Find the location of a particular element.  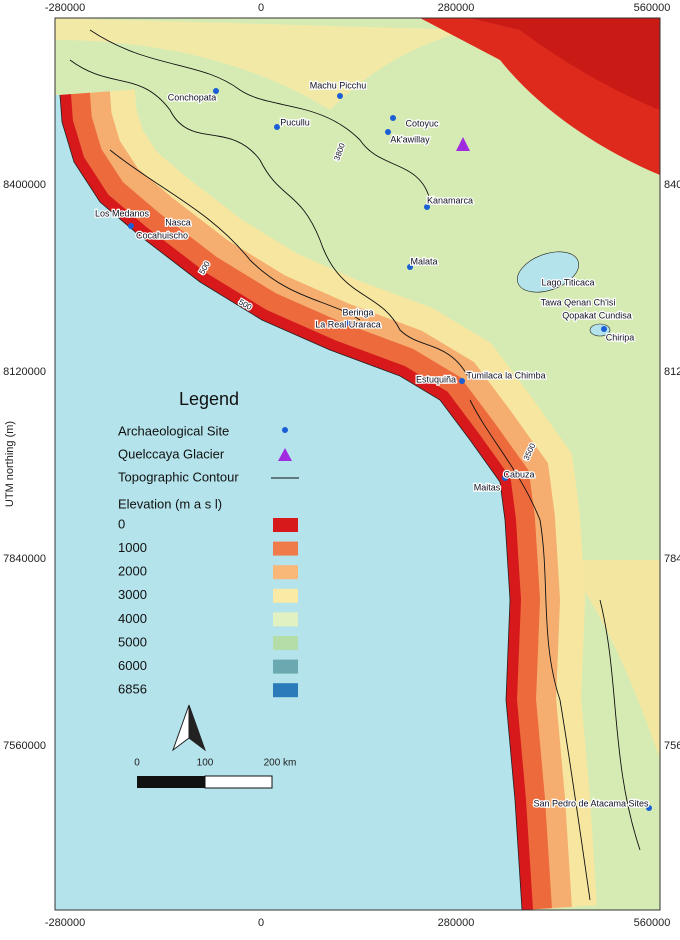

legend-site-symbol is located at coordinates (285, 430).